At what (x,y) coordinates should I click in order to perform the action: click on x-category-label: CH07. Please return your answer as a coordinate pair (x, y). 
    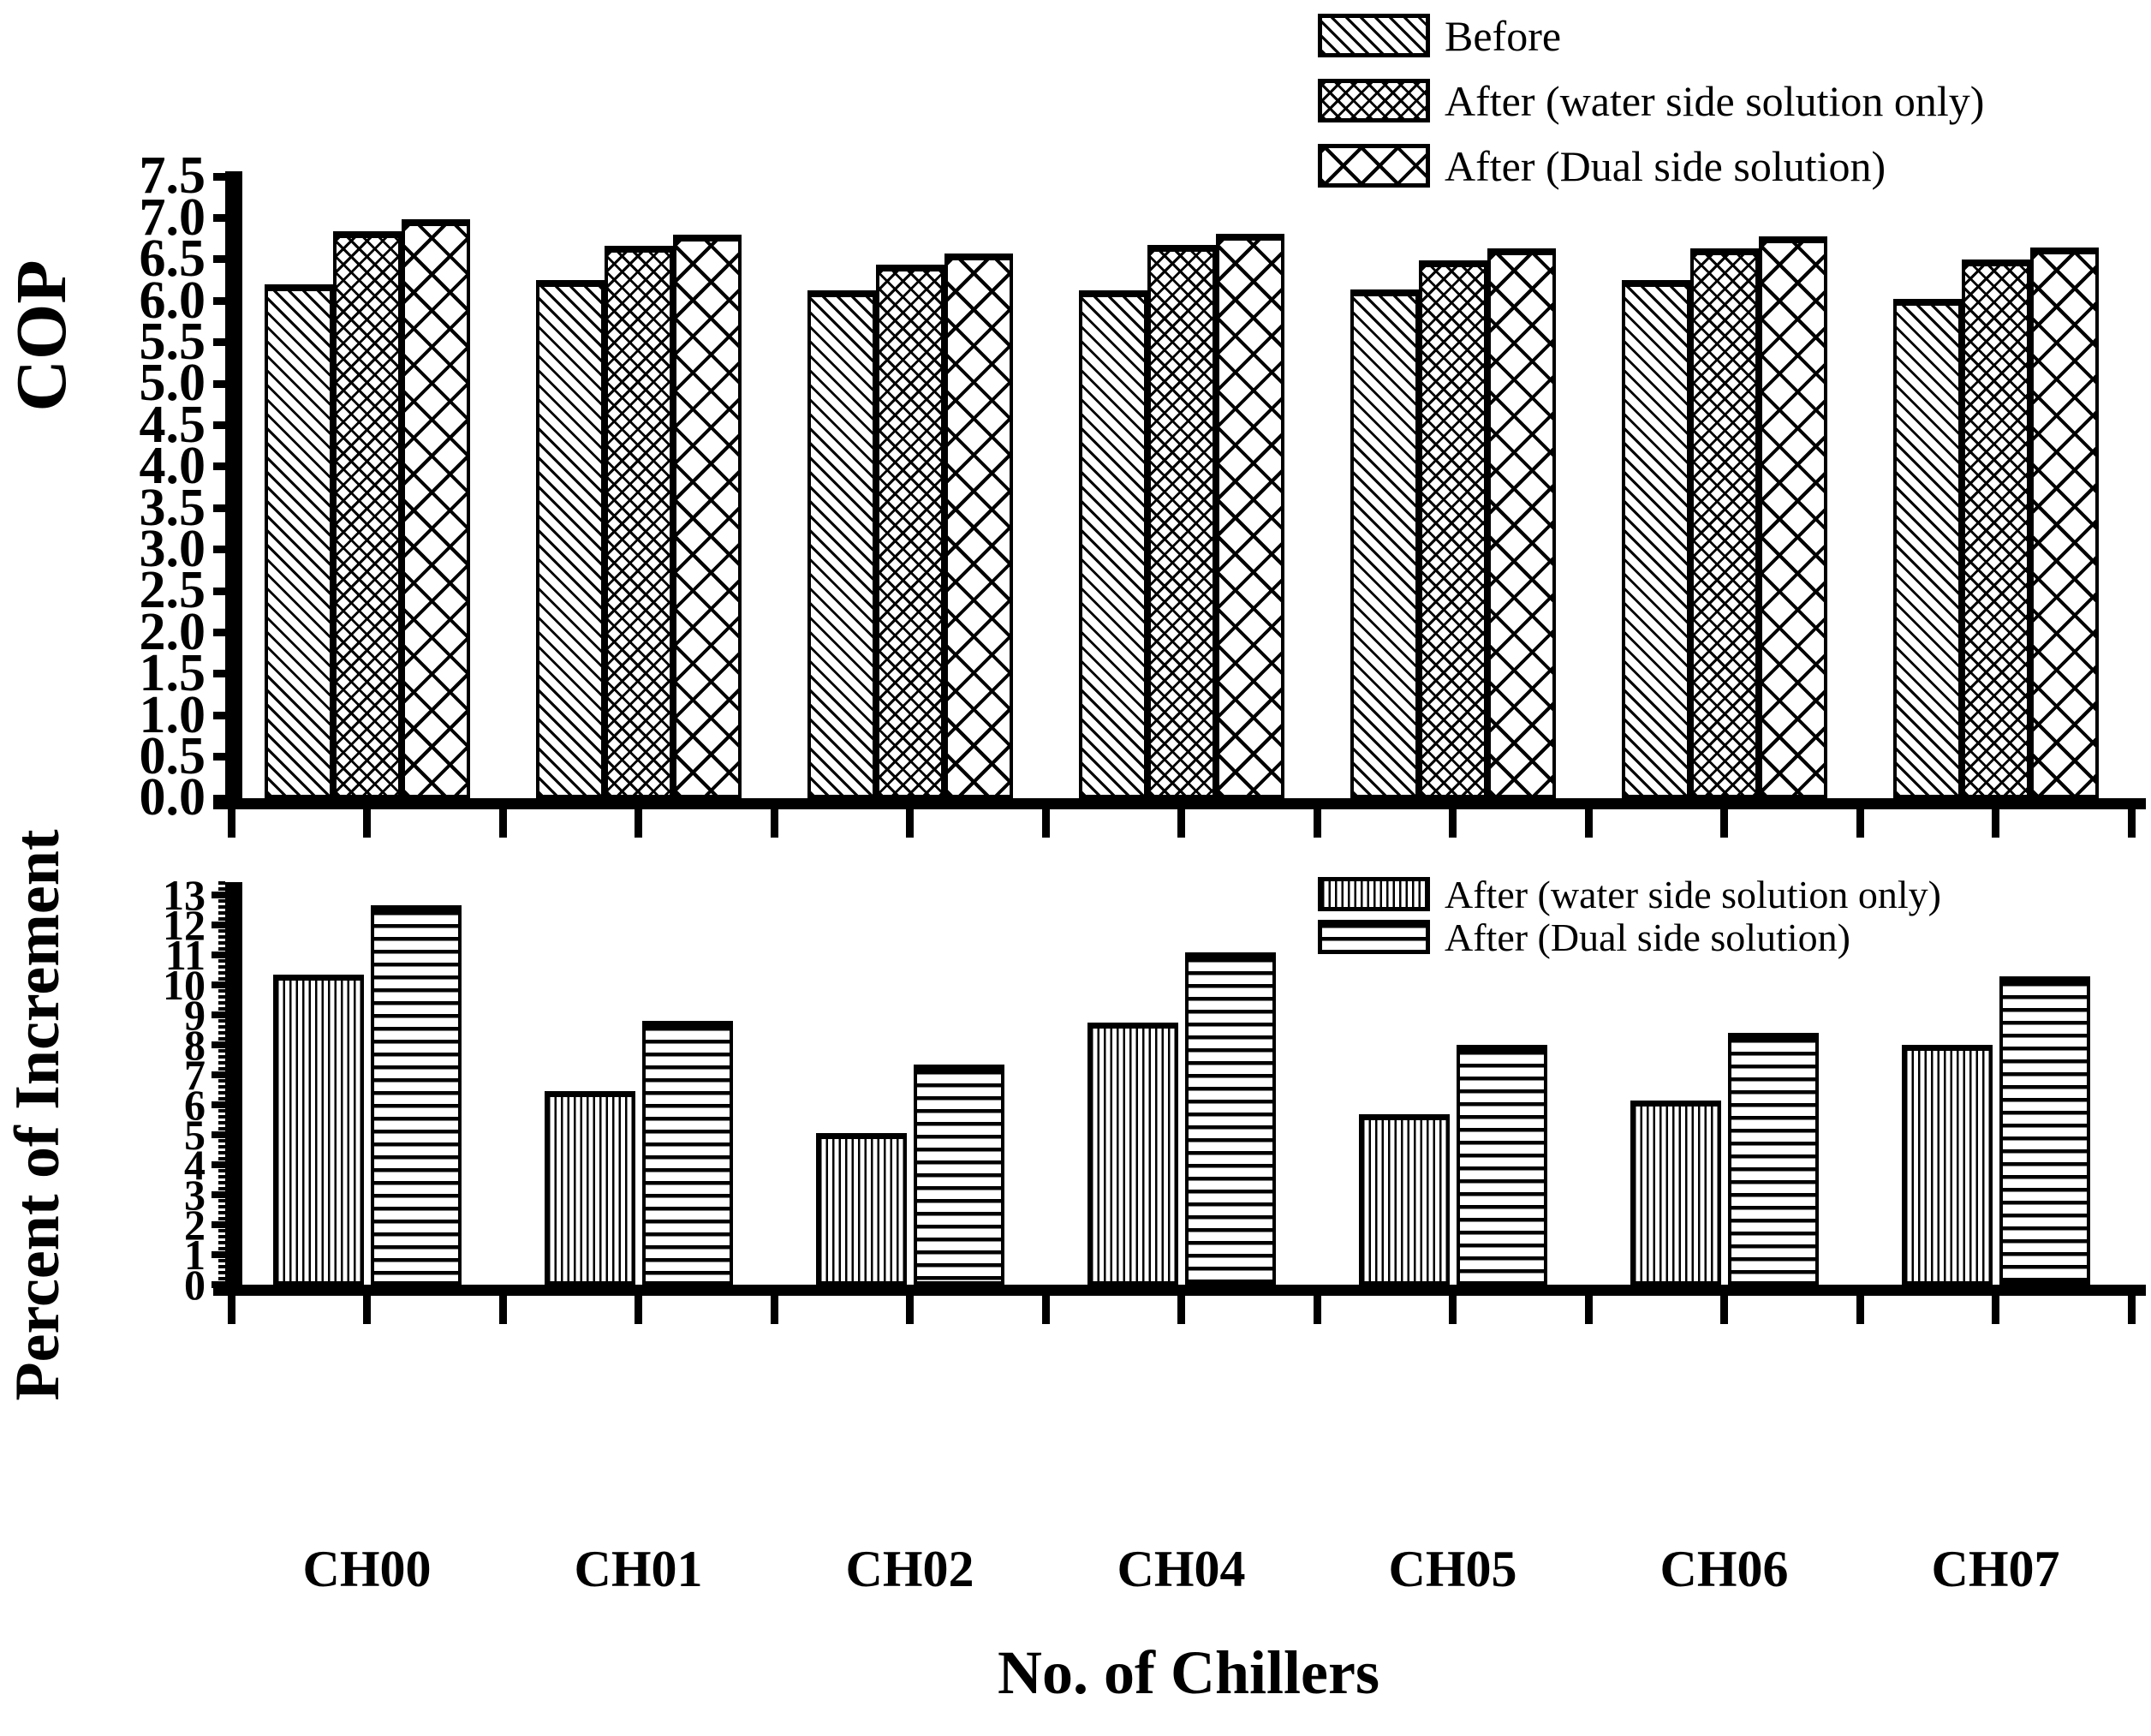
    Looking at the image, I should click on (1995, 1569).